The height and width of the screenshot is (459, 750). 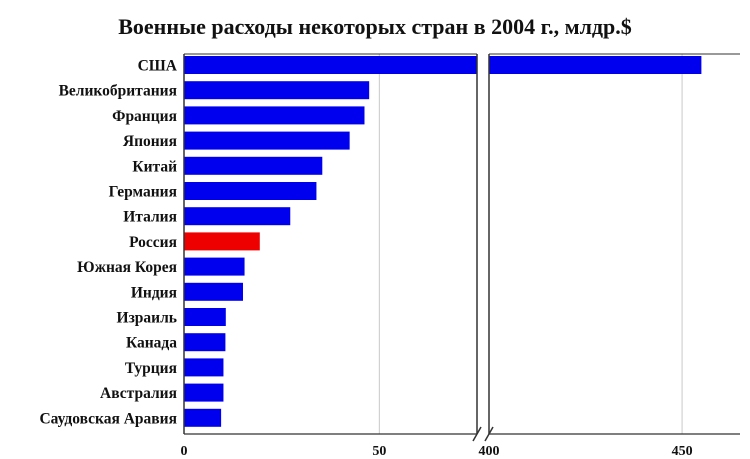 I want to click on category-label-5: Германия, so click(x=143, y=192).